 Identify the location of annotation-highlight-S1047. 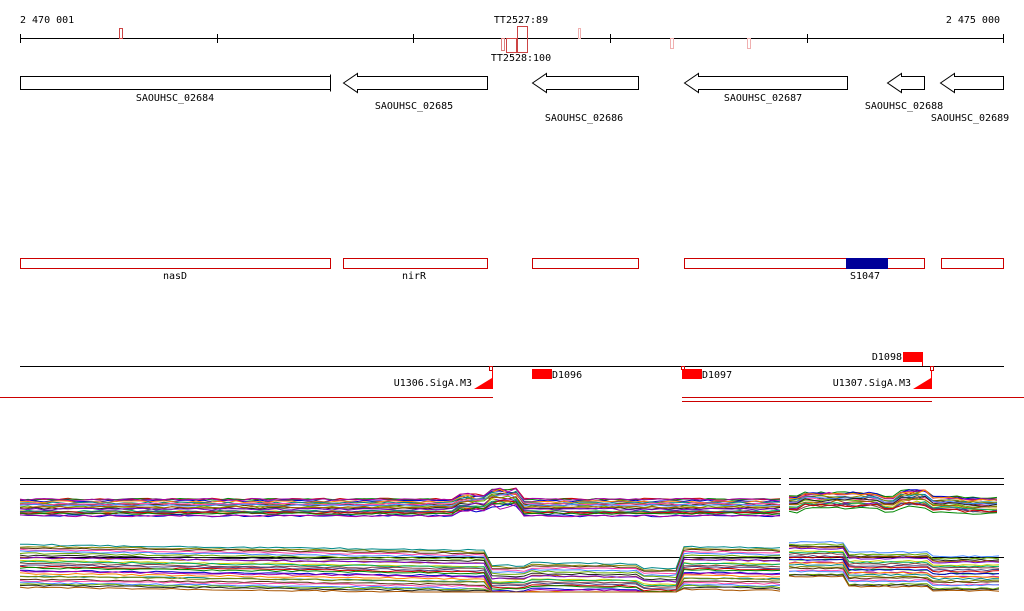
(867, 263).